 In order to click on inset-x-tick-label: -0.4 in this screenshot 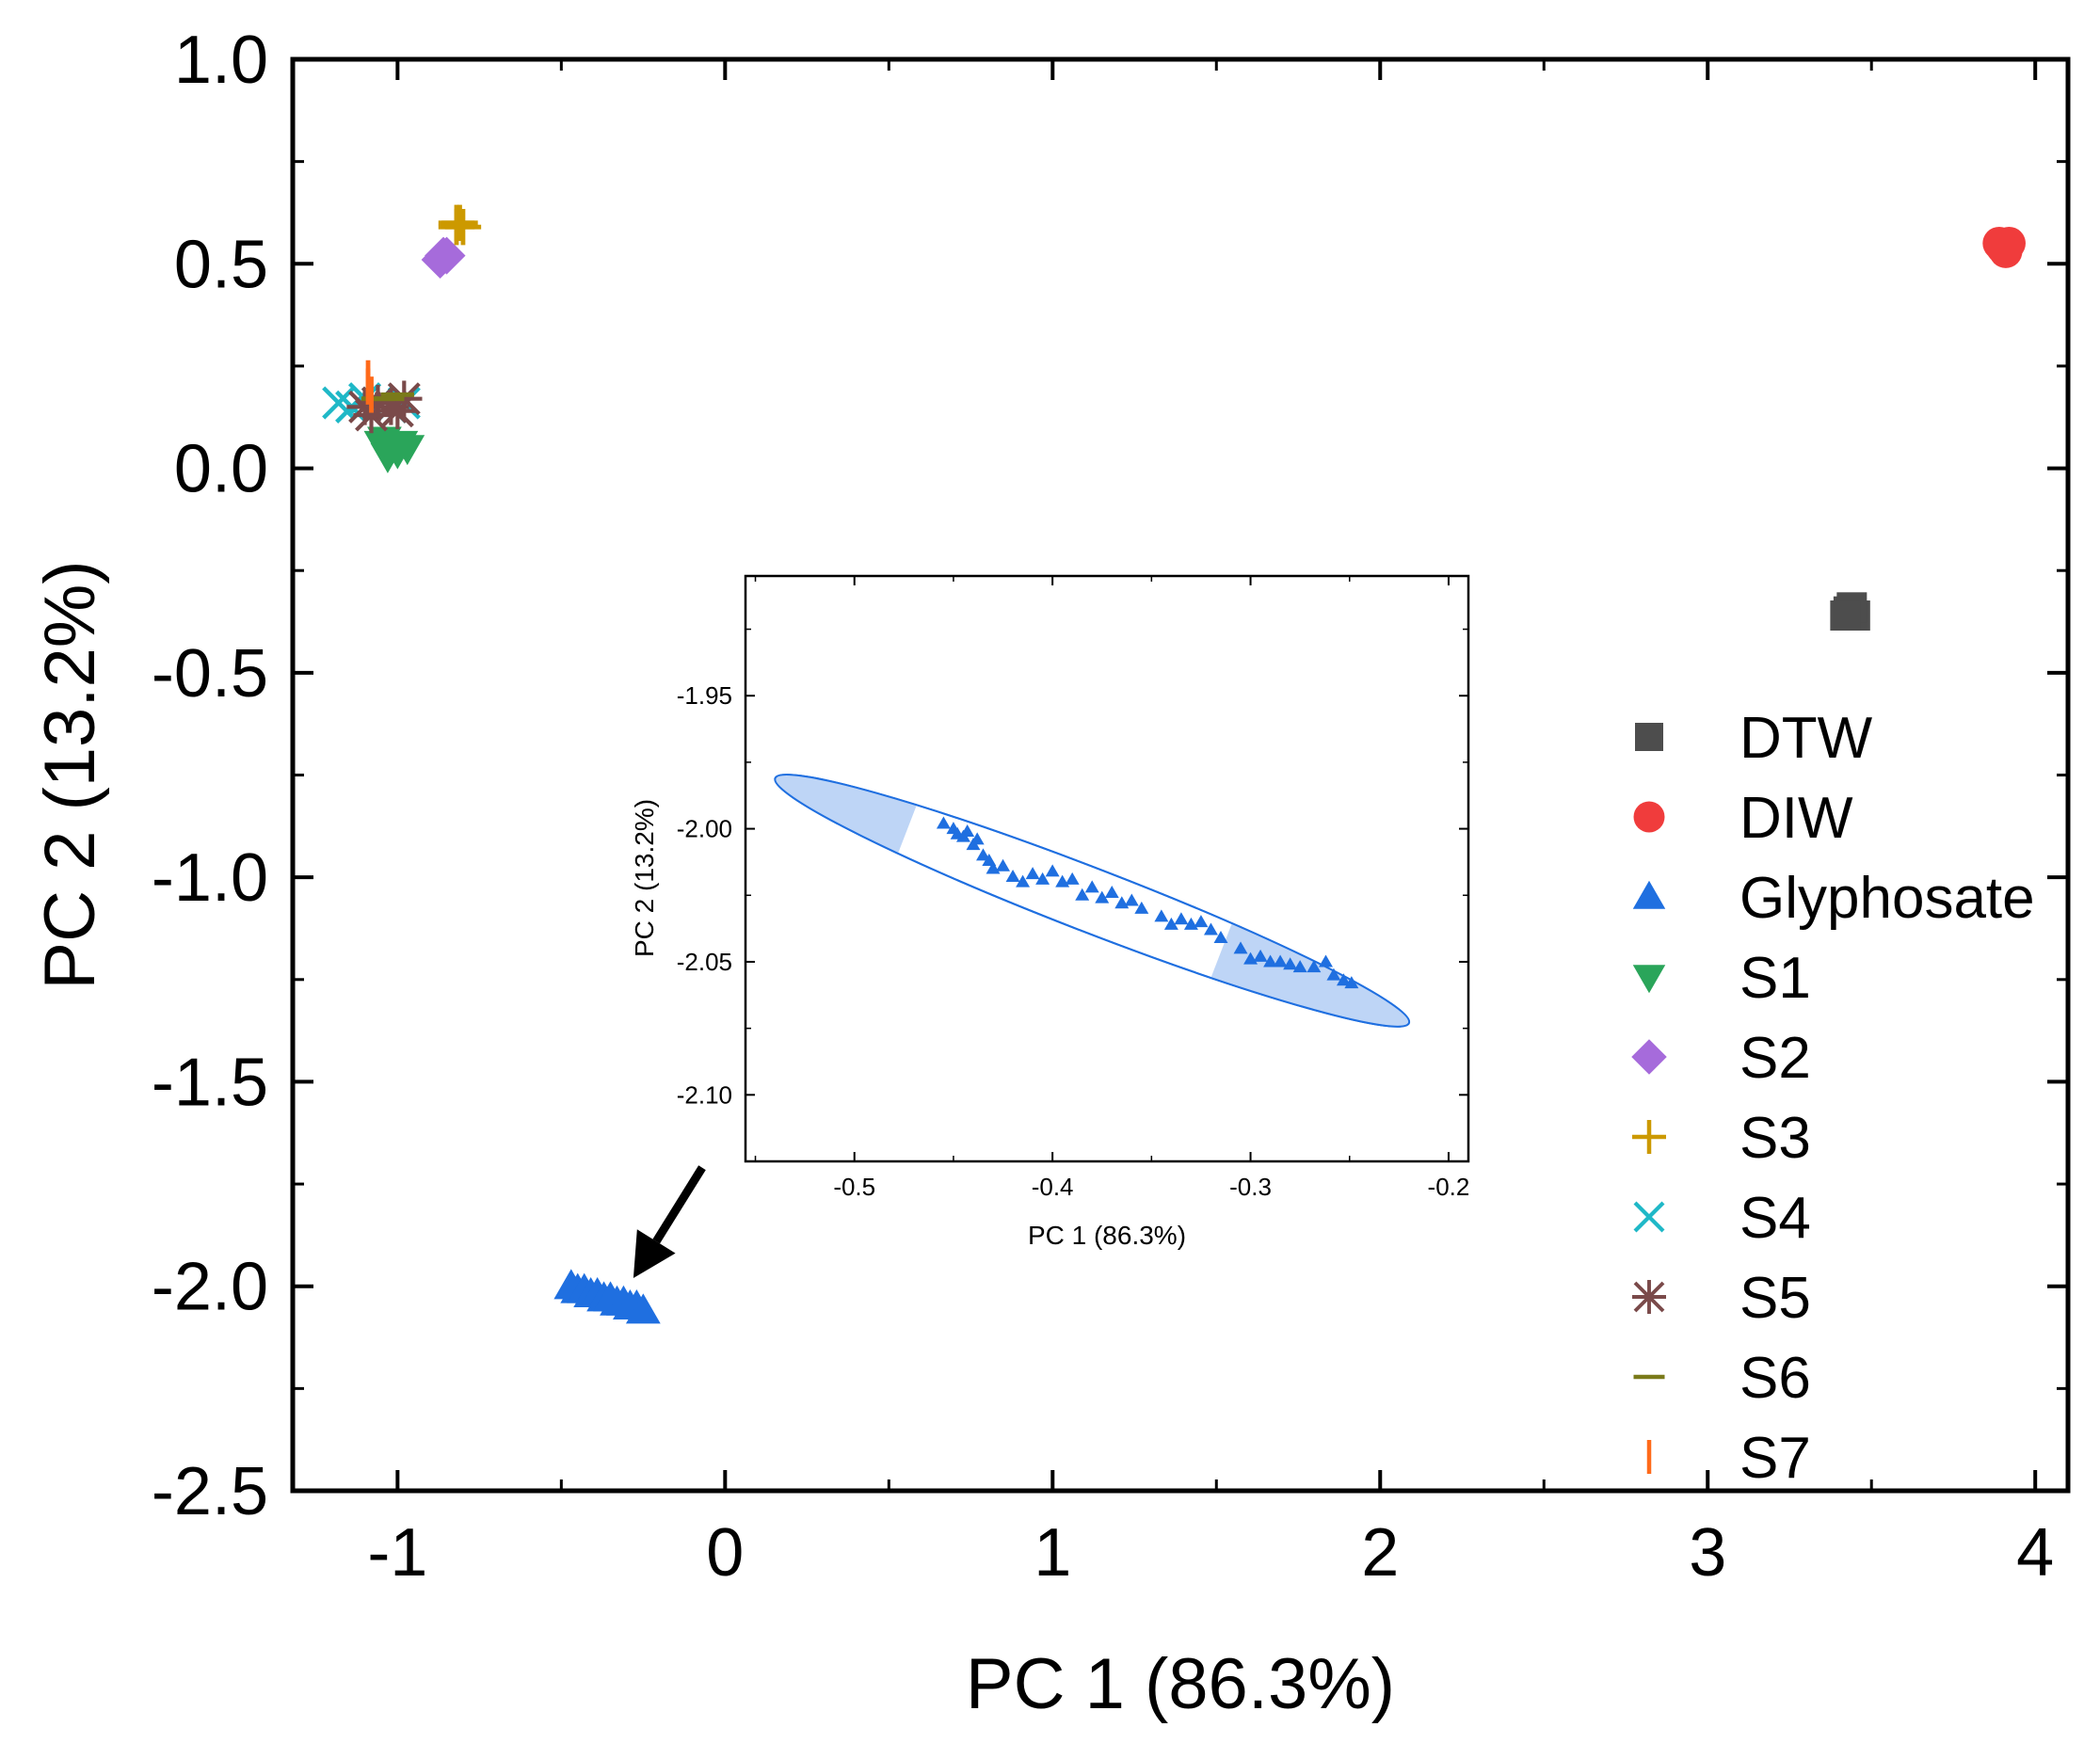, I will do `click(1053, 1187)`.